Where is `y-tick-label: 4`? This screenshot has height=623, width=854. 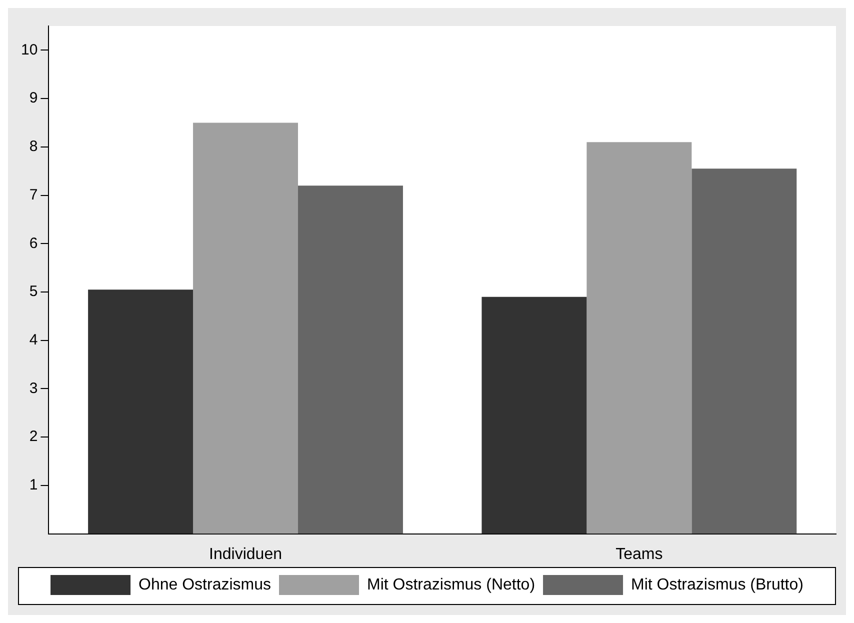
y-tick-label: 4 is located at coordinates (33, 339).